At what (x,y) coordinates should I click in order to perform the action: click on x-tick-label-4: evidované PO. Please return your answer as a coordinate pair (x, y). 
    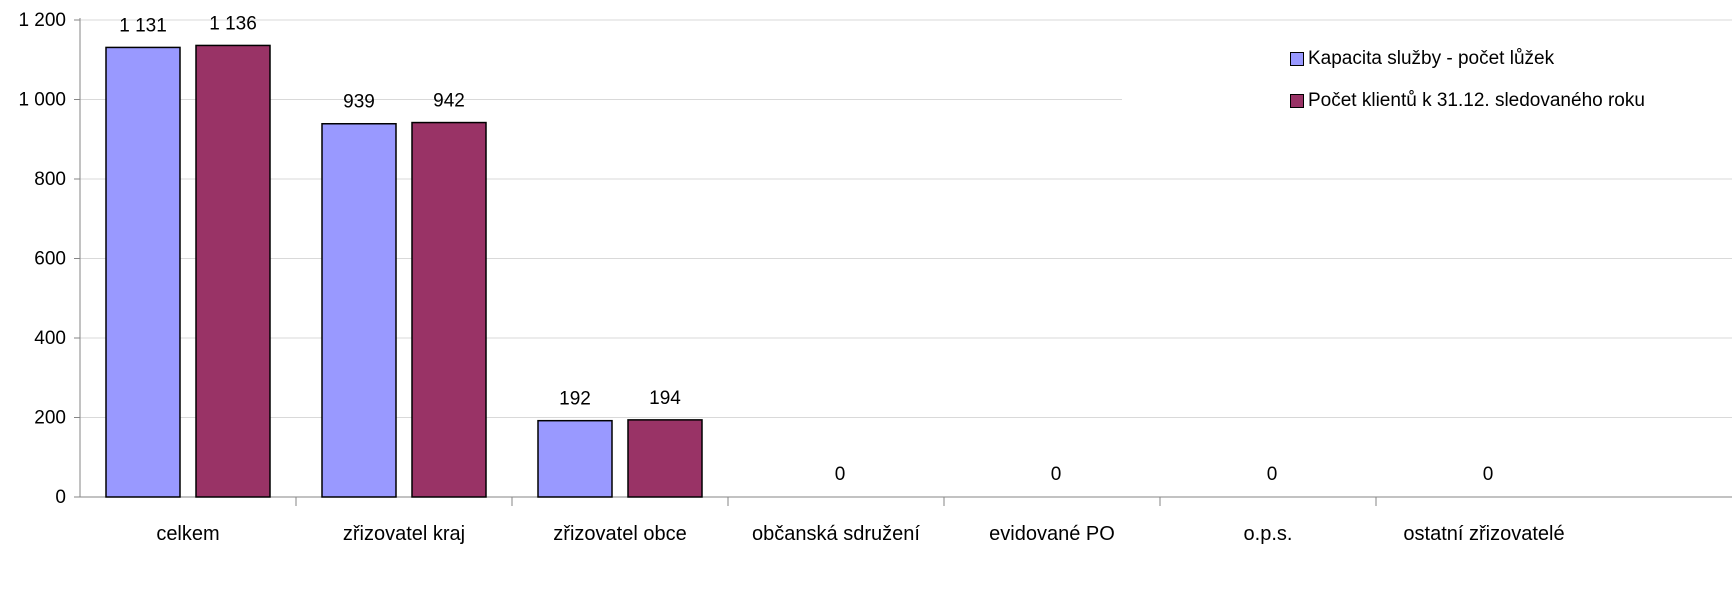
    Looking at the image, I should click on (1052, 534).